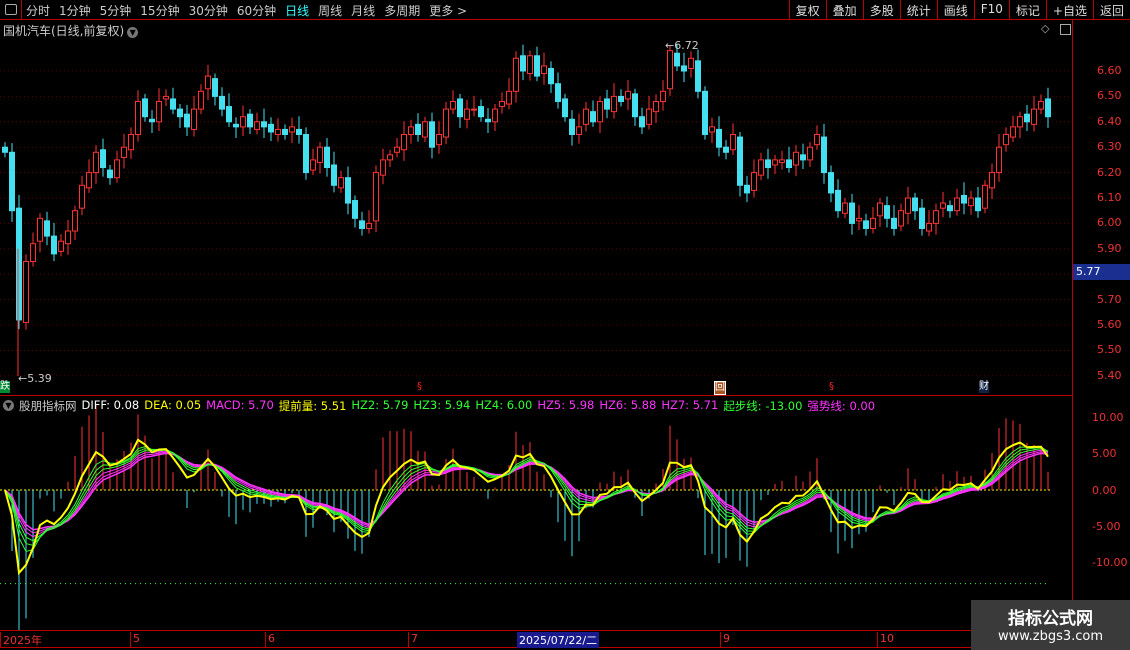 This screenshot has width=1130, height=650. I want to click on finance-marker: 财, so click(984, 387).